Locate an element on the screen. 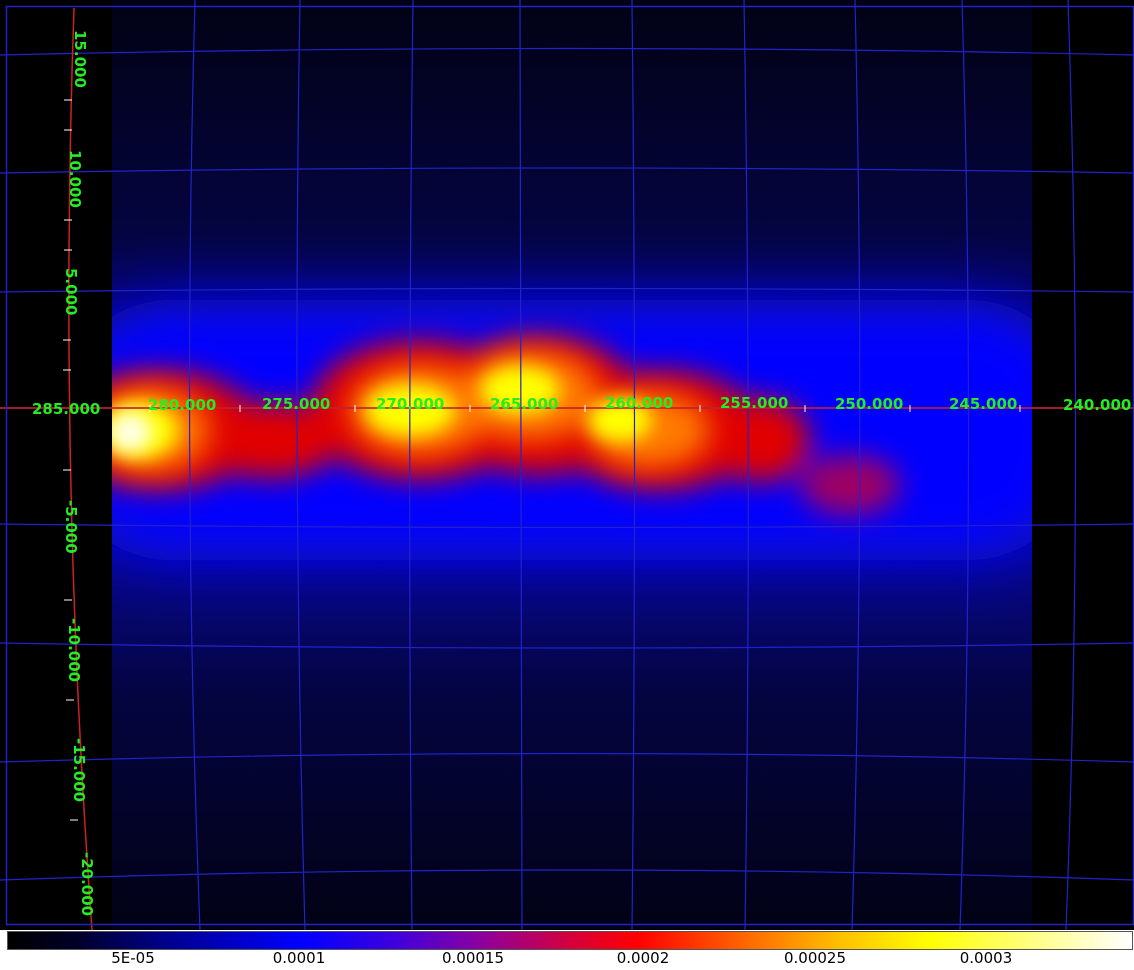 Image resolution: width=1134 pixels, height=970 pixels. lat-label: 15.000 is located at coordinates (80, 59).